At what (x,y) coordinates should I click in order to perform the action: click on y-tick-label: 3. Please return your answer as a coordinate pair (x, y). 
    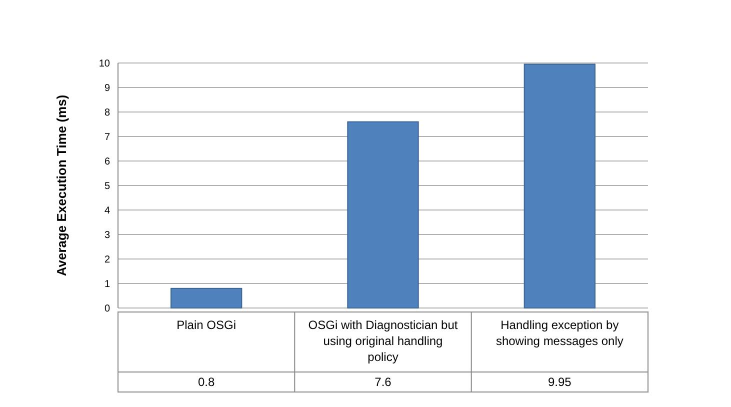
    Looking at the image, I should click on (107, 235).